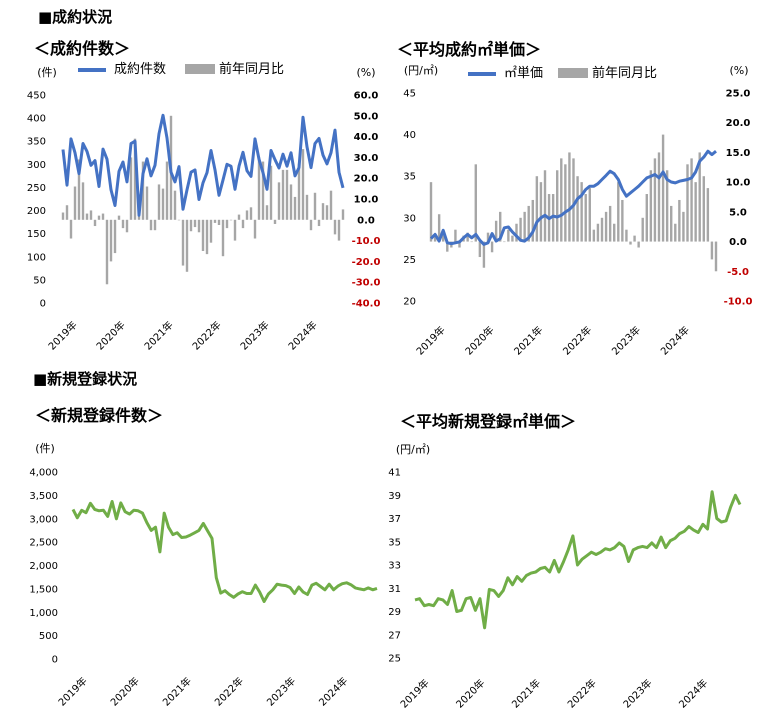  Describe the element at coordinates (43, 473) in the screenshot. I see `registration-count-left-tick: 4,000` at that location.